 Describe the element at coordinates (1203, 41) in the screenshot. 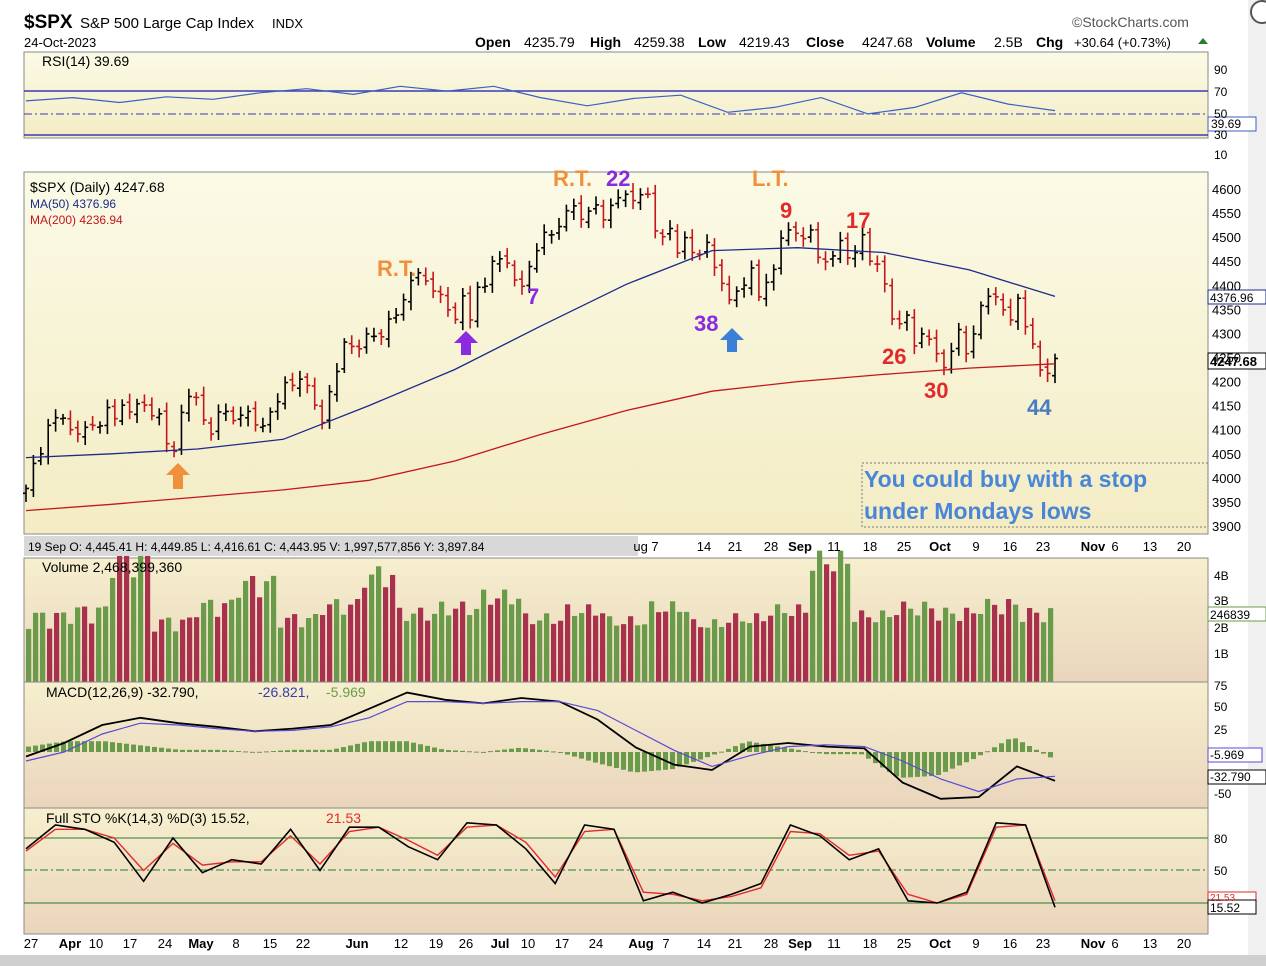

I see `chg-up-icon` at that location.